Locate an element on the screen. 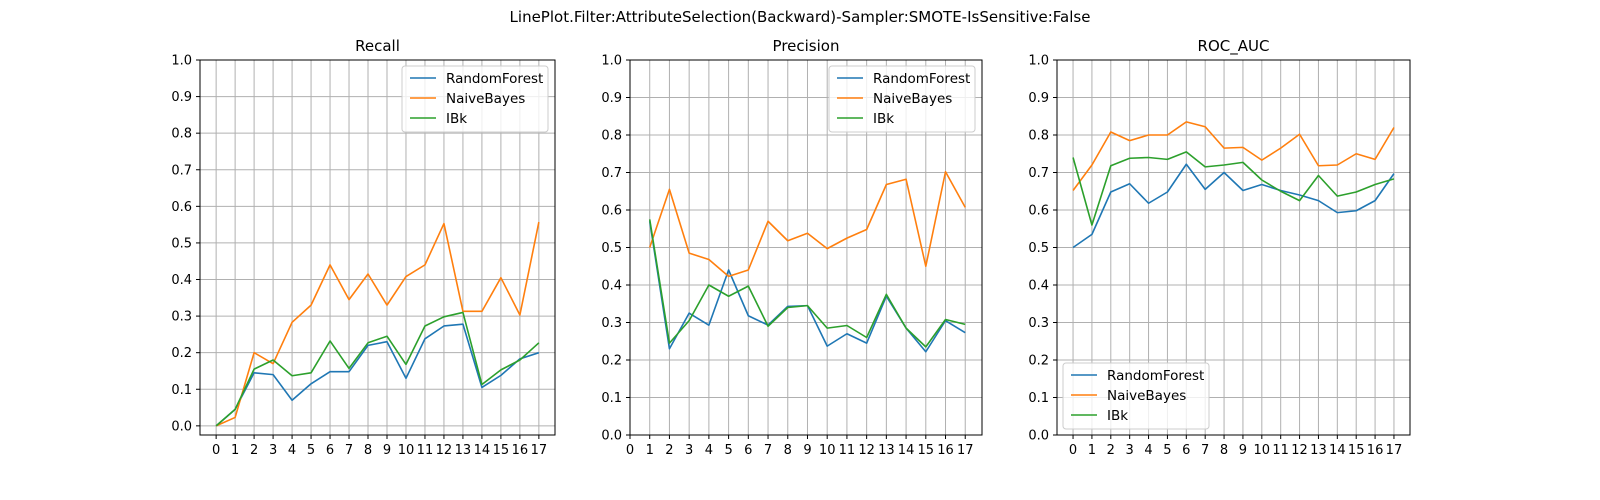 The image size is (1600, 500). subplot-title: ROC_AUC is located at coordinates (1234, 46).